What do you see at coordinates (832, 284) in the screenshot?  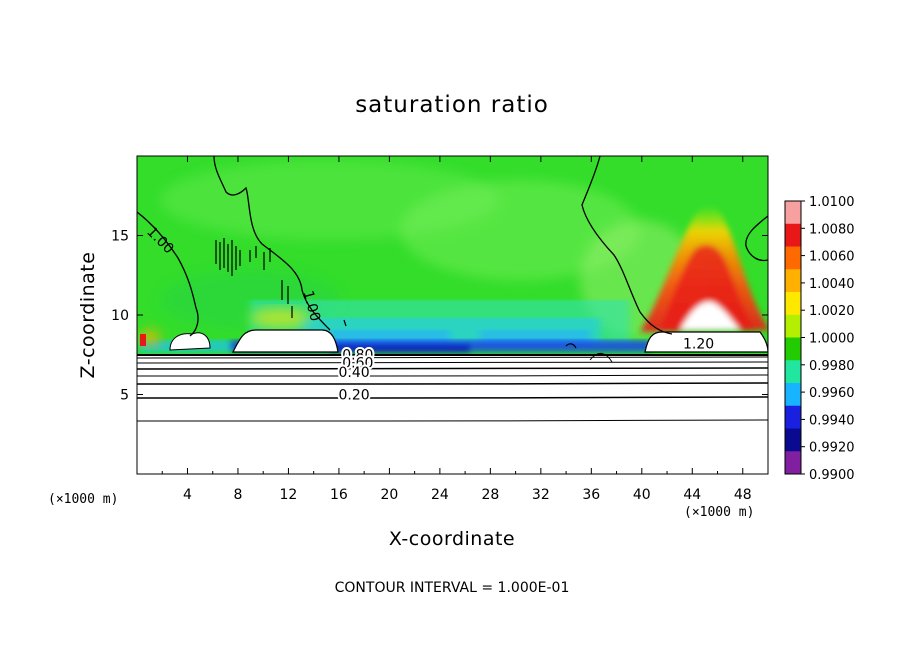 I see `colorbar-label: 1.0040` at bounding box center [832, 284].